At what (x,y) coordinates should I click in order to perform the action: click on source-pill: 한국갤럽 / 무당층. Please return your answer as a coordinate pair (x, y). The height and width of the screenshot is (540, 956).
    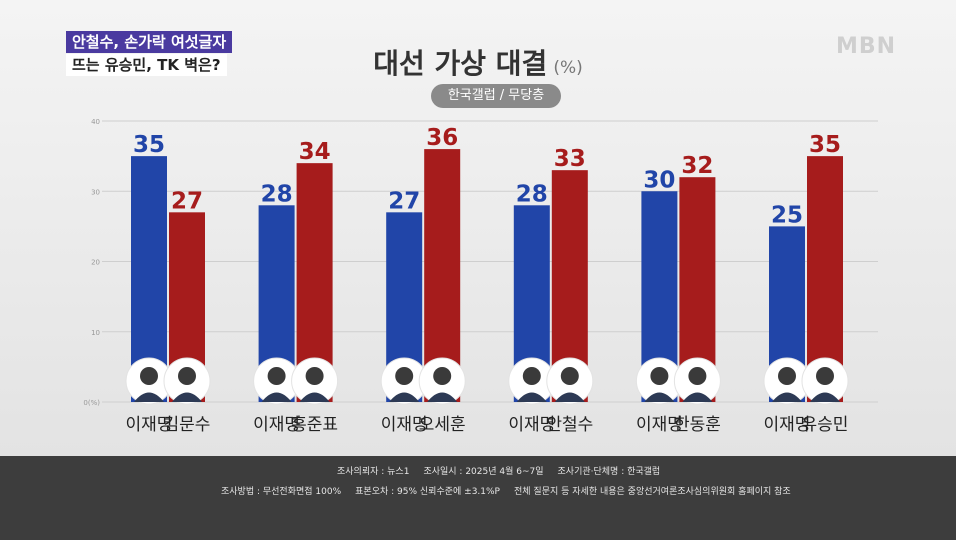
    Looking at the image, I should click on (496, 96).